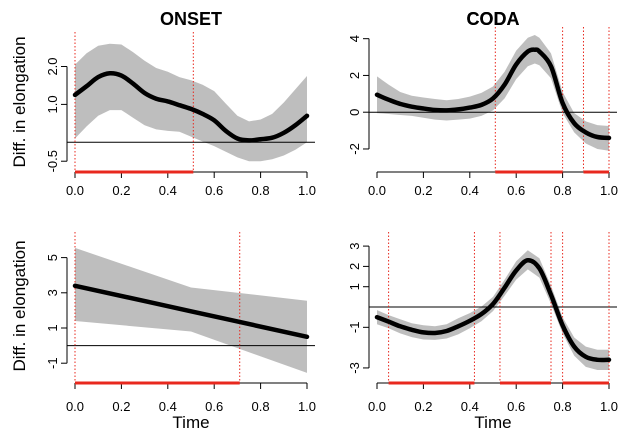  What do you see at coordinates (52, 104) in the screenshot?
I see `y-tick-label: 1.0` at bounding box center [52, 104].